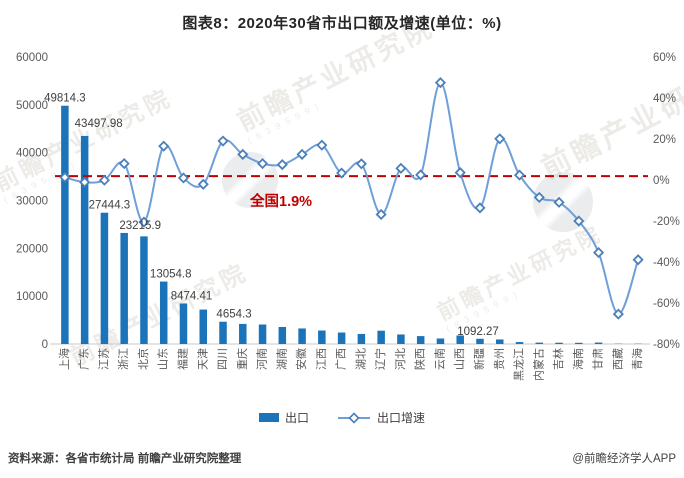 The height and width of the screenshot is (478, 684). Describe the element at coordinates (661, 181) in the screenshot. I see `y-axis-right-tick: 0%` at that location.